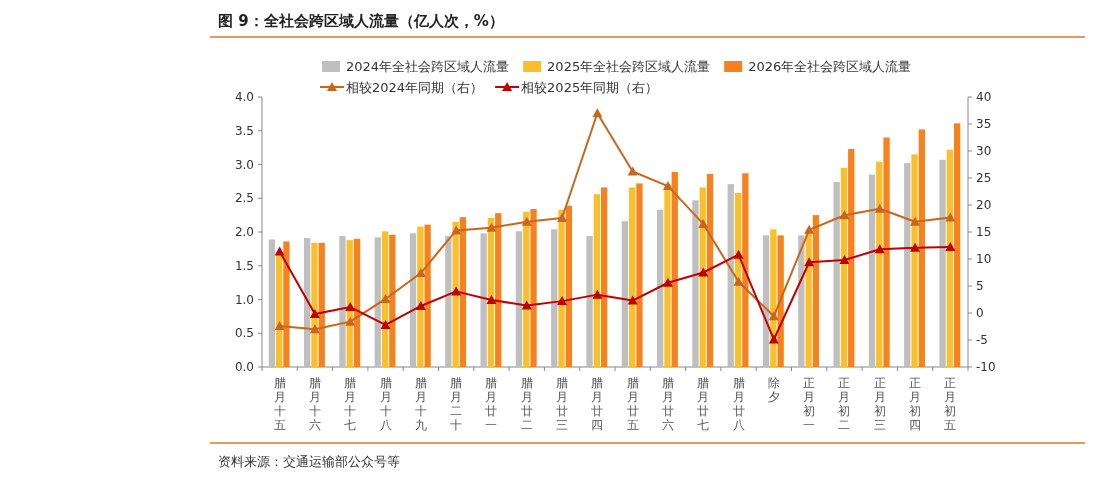  What do you see at coordinates (879, 404) in the screenshot?
I see `x-tick-label: 正月初三` at bounding box center [879, 404].